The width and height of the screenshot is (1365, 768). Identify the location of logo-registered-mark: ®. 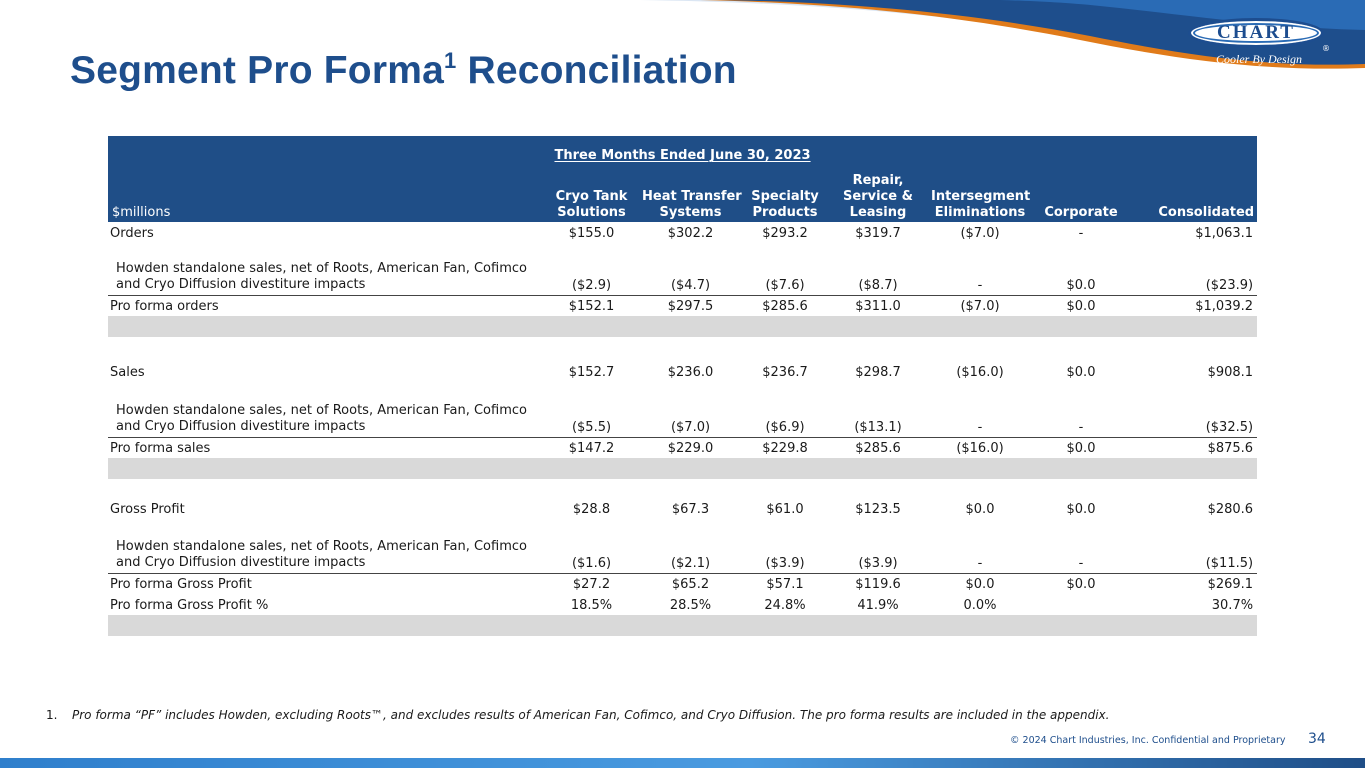
(1326, 48).